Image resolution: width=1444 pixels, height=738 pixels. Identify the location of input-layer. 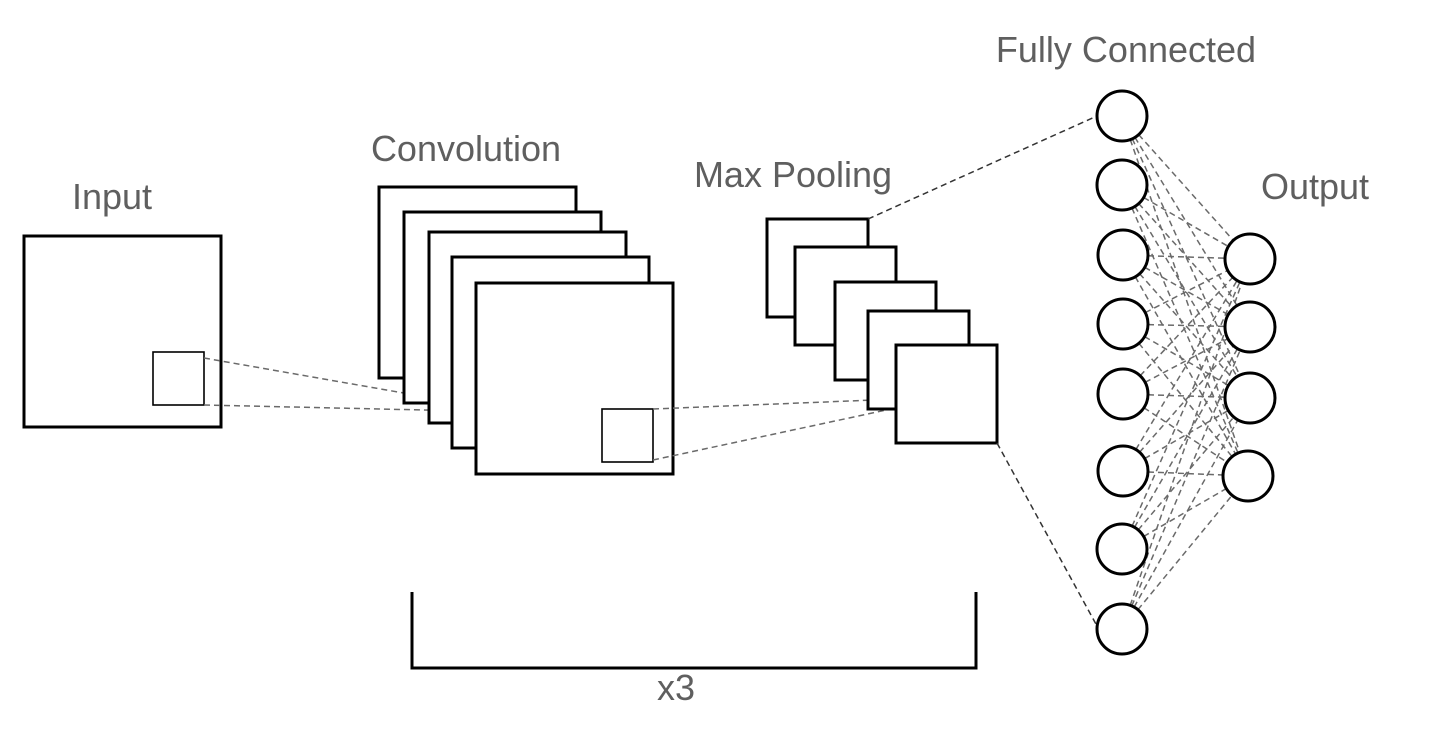
(122, 331).